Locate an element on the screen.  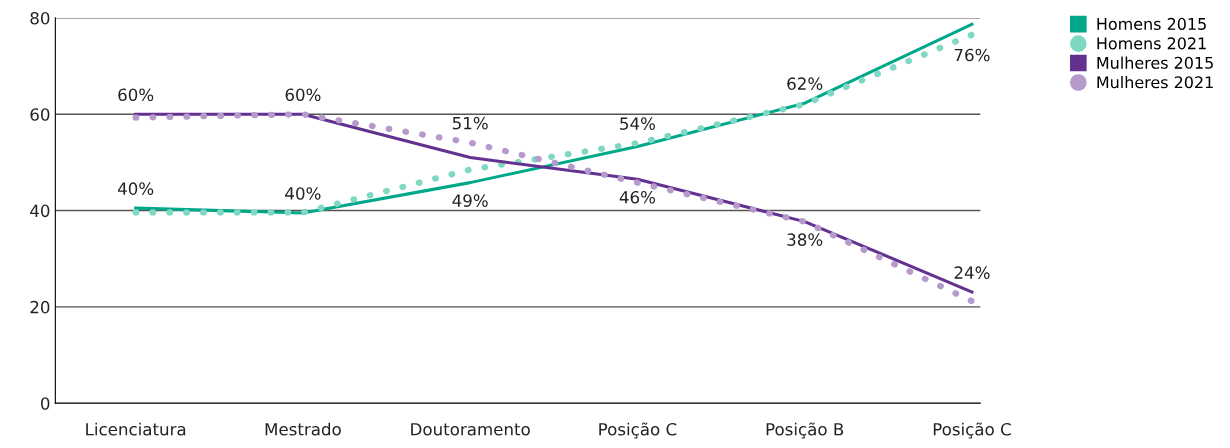
y-tick-label: 0 is located at coordinates (45, 403).